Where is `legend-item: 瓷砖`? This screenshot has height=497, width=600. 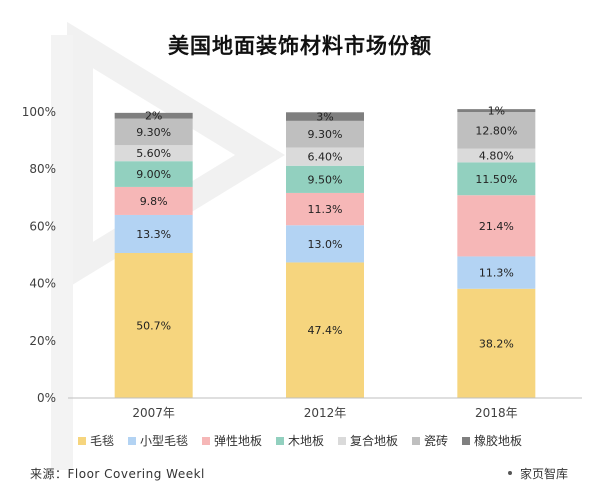 legend-item: 瓷砖 is located at coordinates (430, 440).